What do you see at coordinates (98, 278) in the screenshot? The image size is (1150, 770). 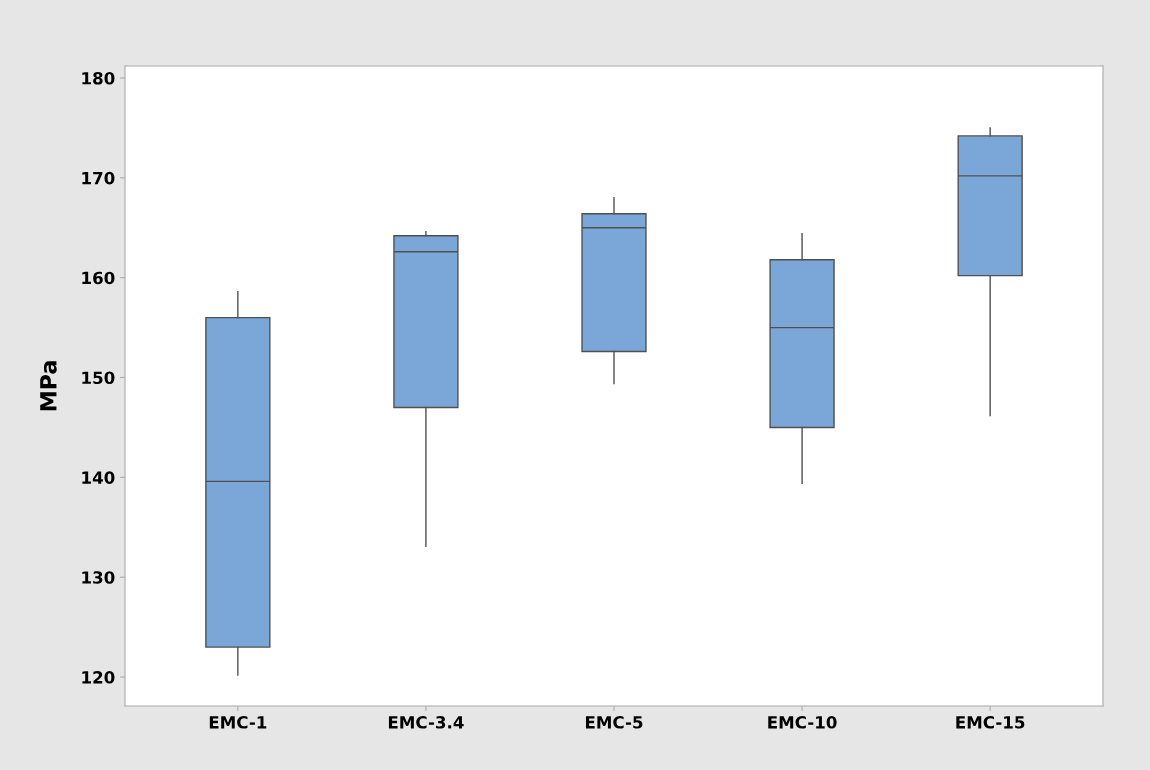 I see `y-tick-label: 160` at bounding box center [98, 278].